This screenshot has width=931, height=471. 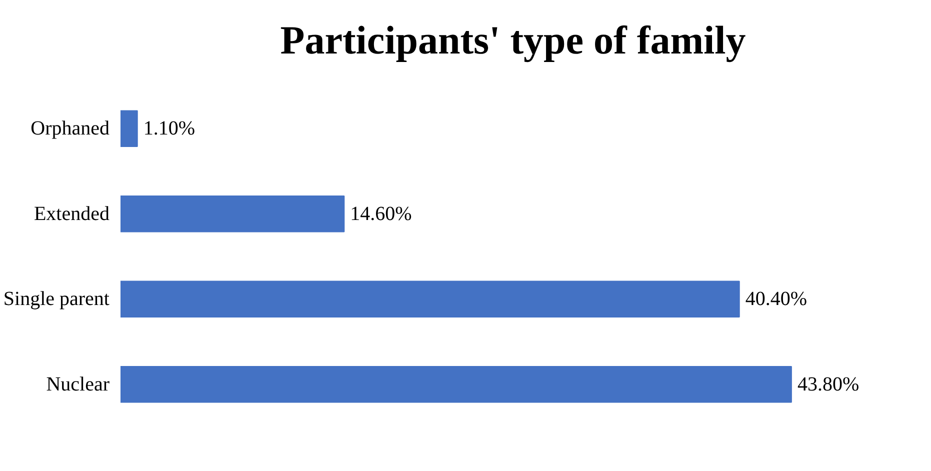 I want to click on data-label: 43.80%, so click(x=828, y=384).